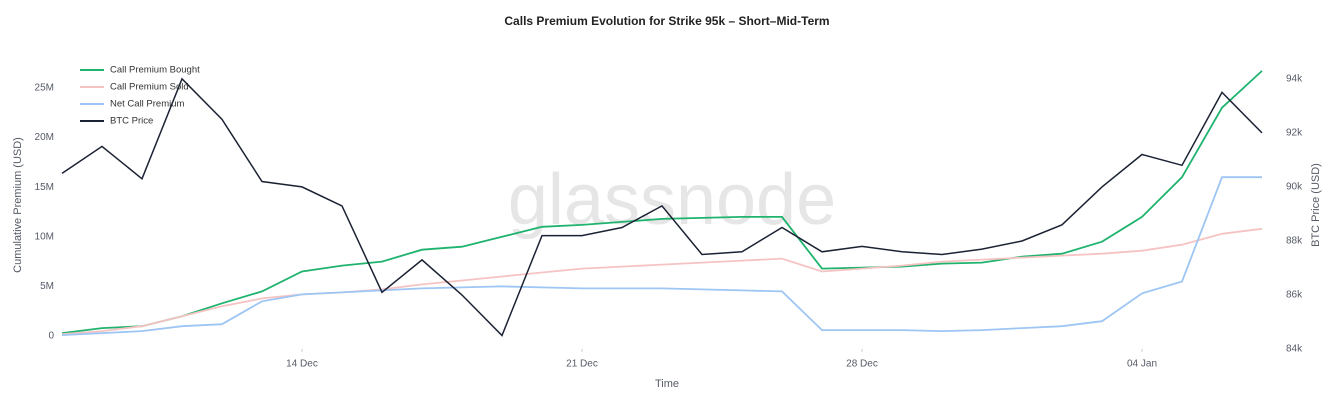  Describe the element at coordinates (149, 87) in the screenshot. I see `legend-label: Call Premium Sold` at that location.